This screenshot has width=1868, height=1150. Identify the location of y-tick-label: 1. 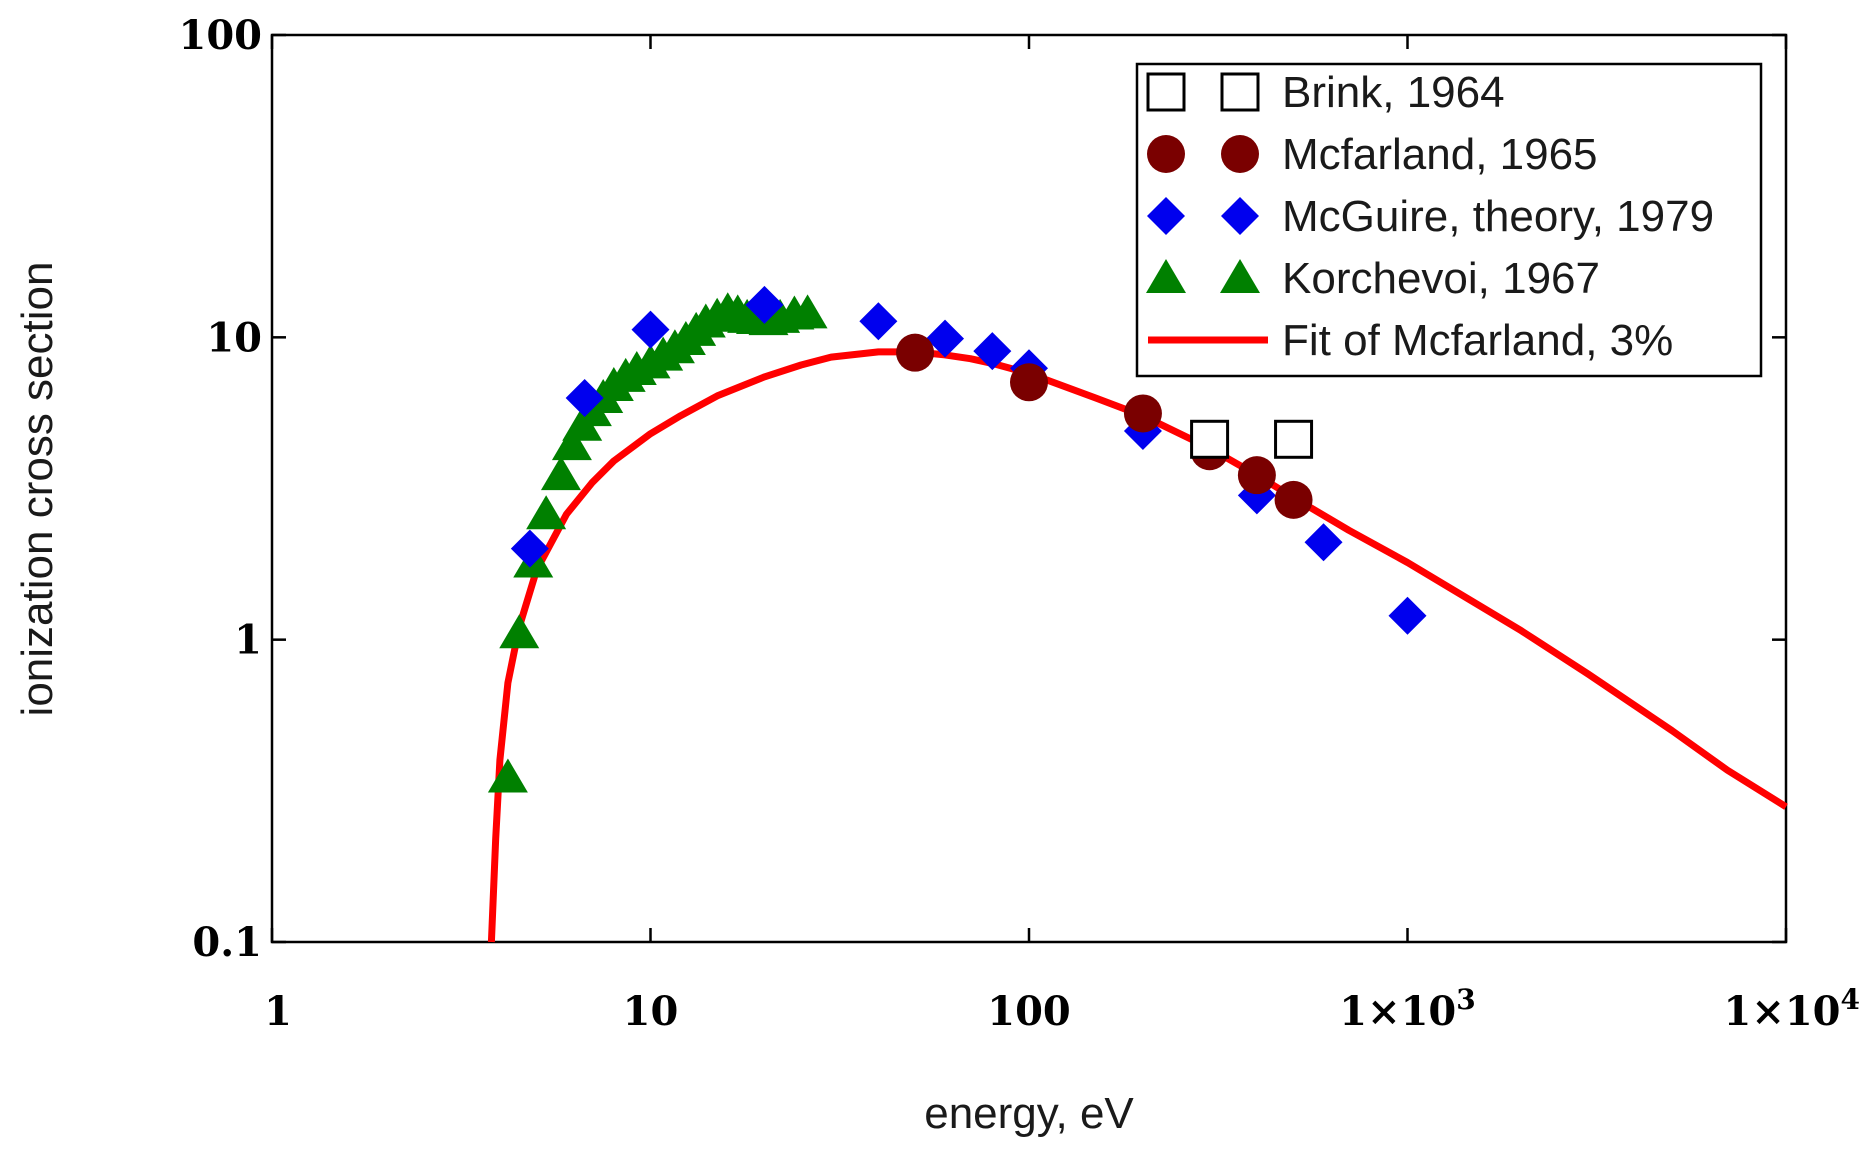
(248, 640).